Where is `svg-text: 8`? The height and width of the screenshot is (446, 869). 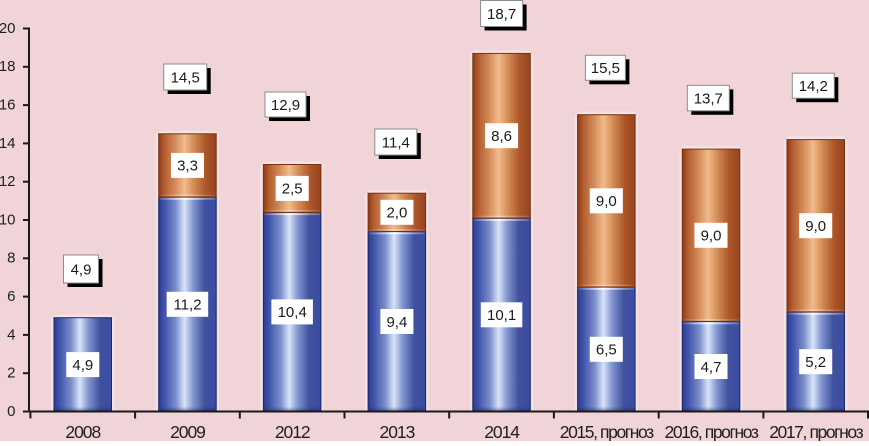
svg-text: 8 is located at coordinates (11, 258).